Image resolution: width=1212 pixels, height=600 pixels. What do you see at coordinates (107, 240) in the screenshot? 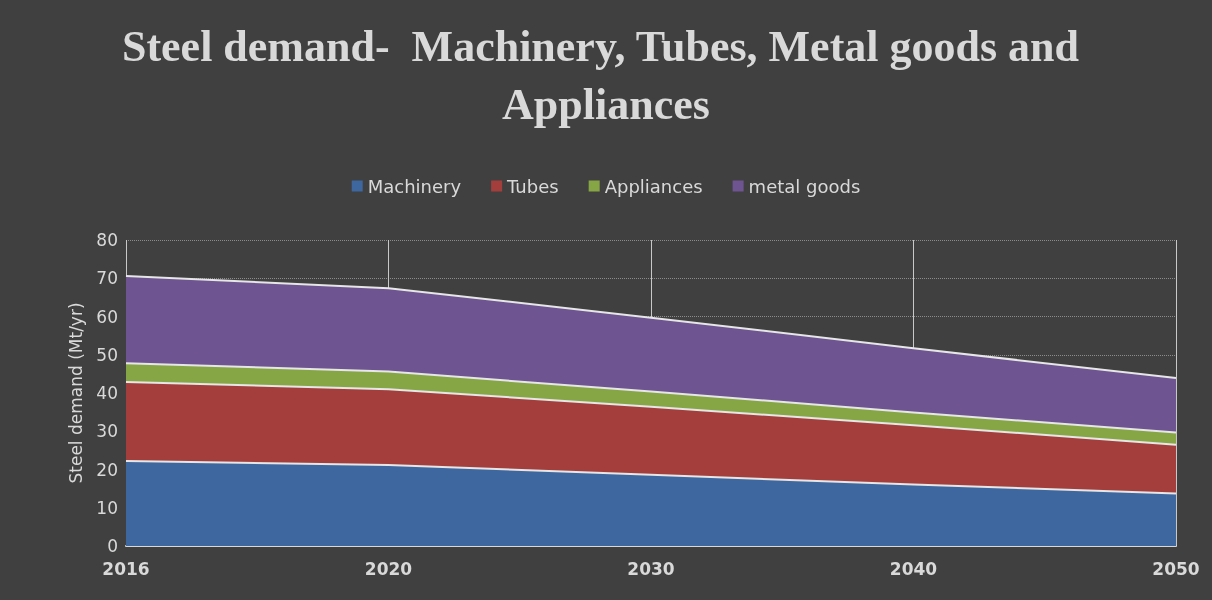
I see `y-tick-label: 80` at bounding box center [107, 240].